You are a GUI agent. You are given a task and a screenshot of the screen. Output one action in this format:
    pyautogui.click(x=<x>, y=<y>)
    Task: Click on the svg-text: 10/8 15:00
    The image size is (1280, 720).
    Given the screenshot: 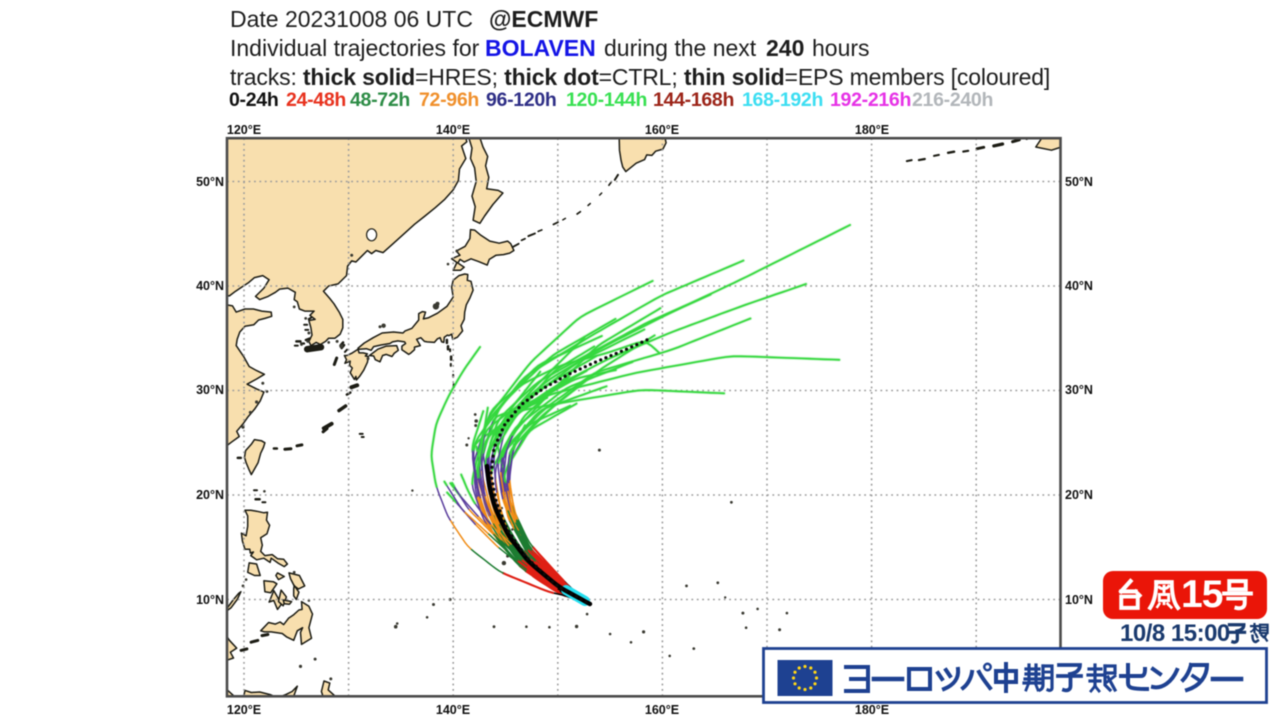 What is the action you would take?
    pyautogui.click(x=1175, y=633)
    